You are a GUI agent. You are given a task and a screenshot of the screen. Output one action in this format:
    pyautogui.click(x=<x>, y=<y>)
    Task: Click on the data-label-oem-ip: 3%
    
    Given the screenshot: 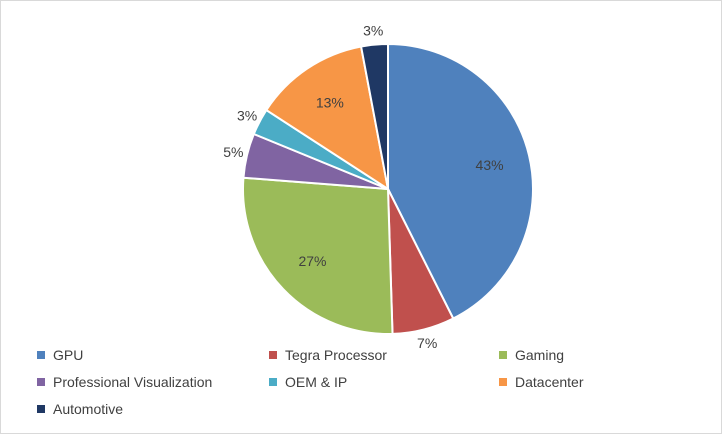 What is the action you would take?
    pyautogui.click(x=247, y=115)
    